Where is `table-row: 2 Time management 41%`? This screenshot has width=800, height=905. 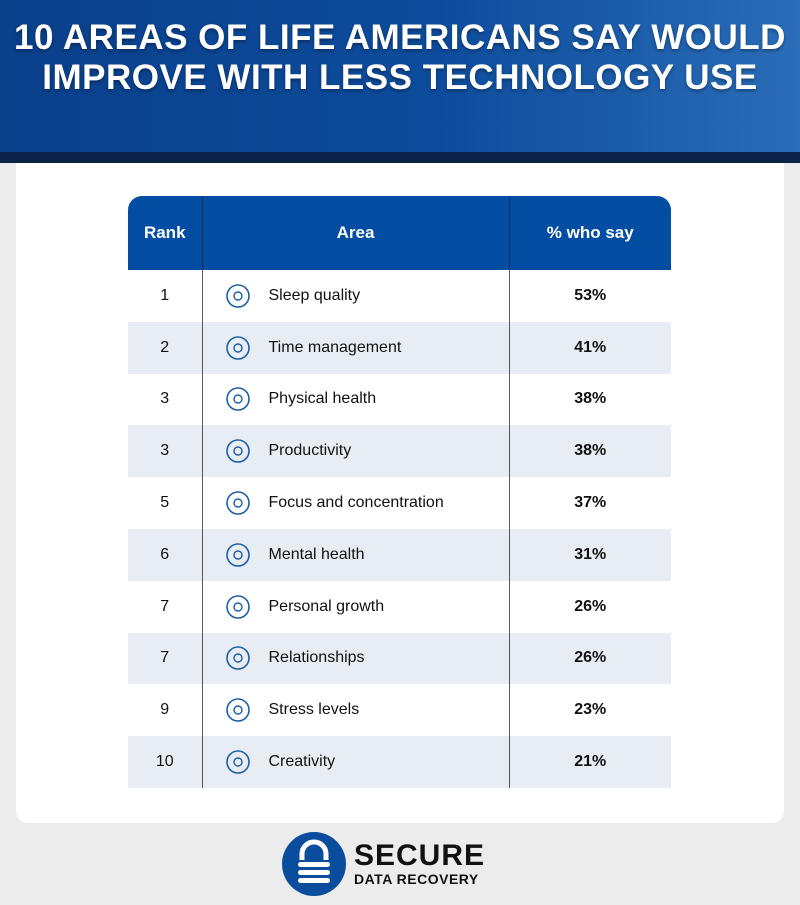 table-row: 2 Time management 41% is located at coordinates (399, 347).